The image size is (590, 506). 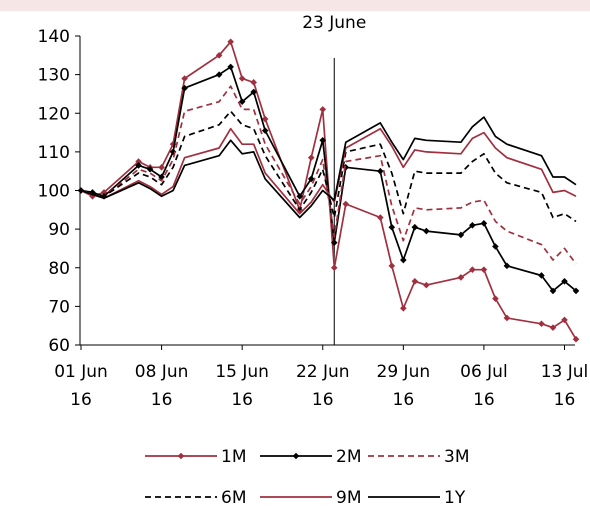 I want to click on legend-marker-1m, so click(x=181, y=456).